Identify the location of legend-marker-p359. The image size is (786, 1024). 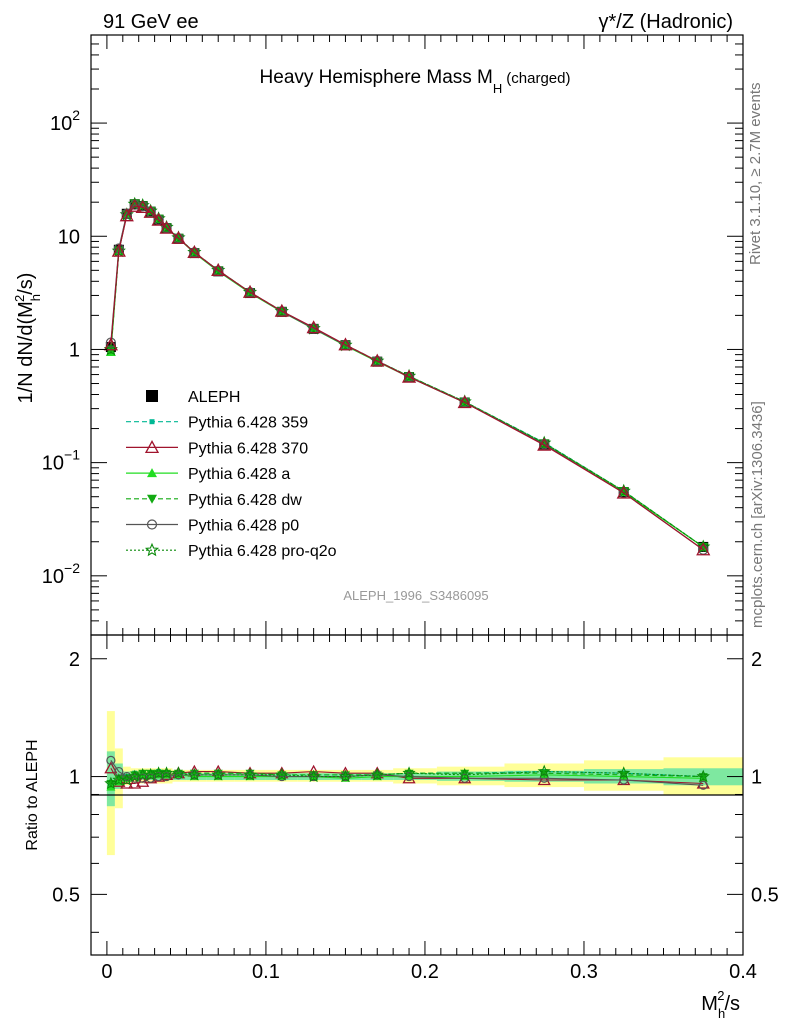
(152, 422).